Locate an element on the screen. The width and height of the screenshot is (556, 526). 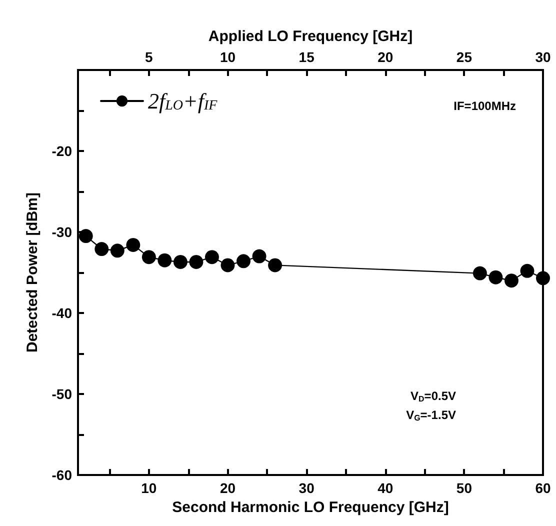
y-tick-label: -20 is located at coordinates (62, 151).